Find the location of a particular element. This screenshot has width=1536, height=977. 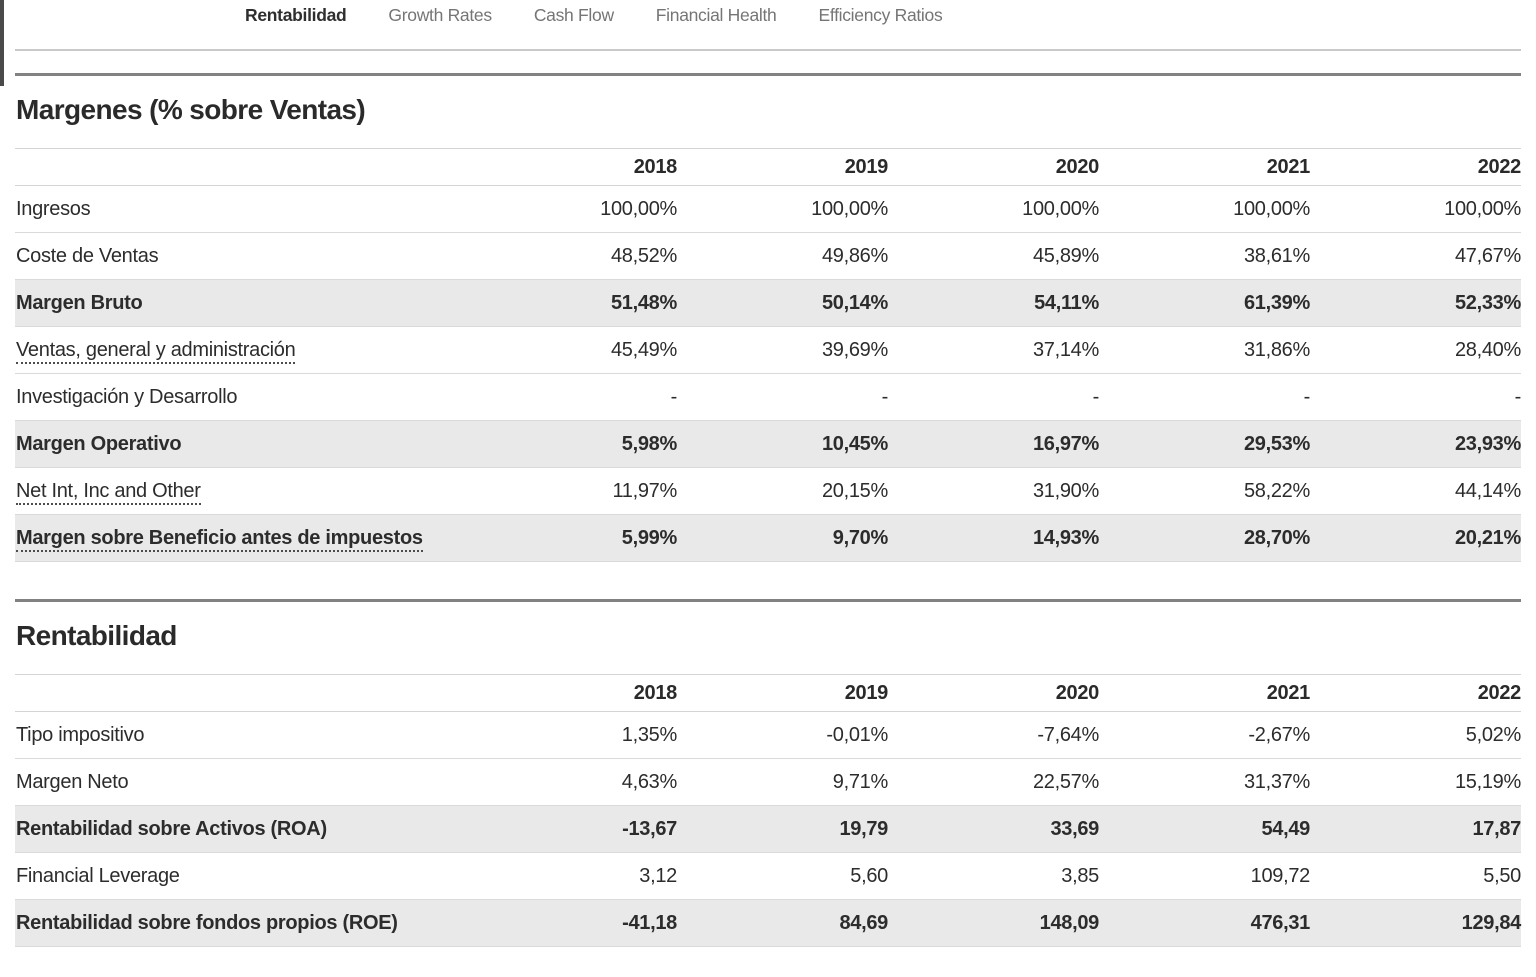

year-header-row: 2018 2019 2020 2021 2022 is located at coordinates (768, 167).